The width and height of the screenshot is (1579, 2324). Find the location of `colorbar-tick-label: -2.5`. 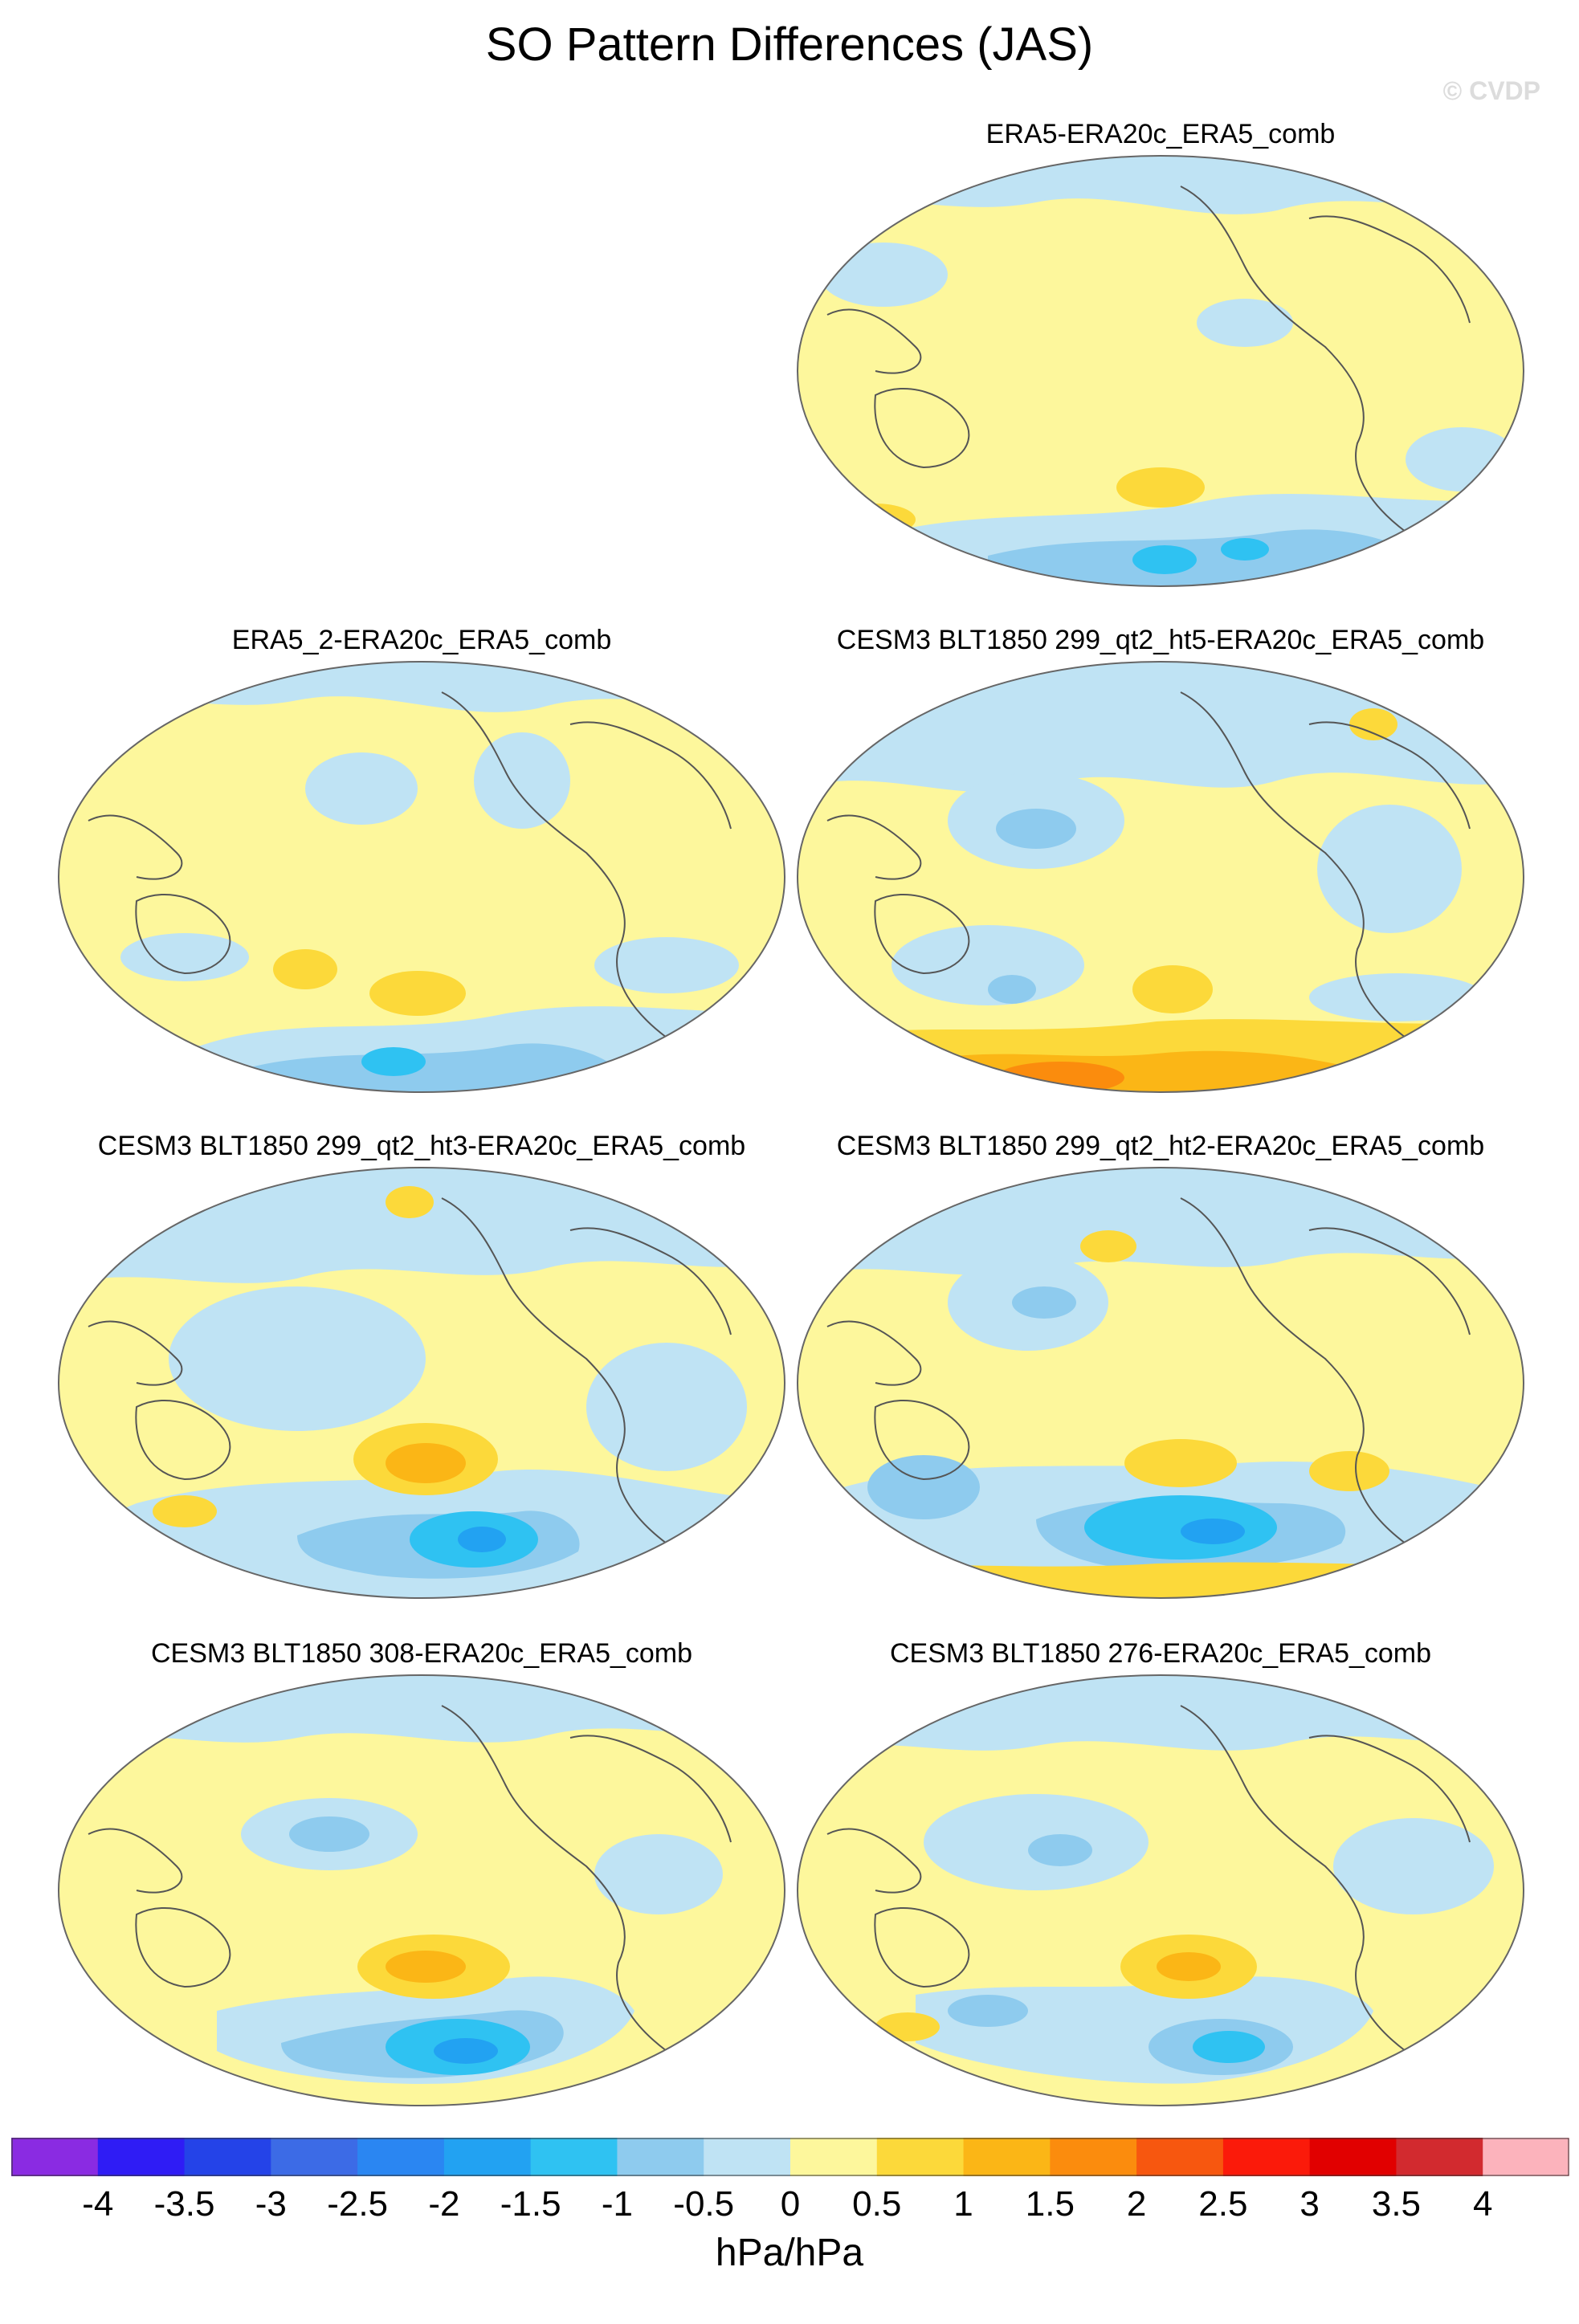

colorbar-tick-label: -2.5 is located at coordinates (358, 2204).